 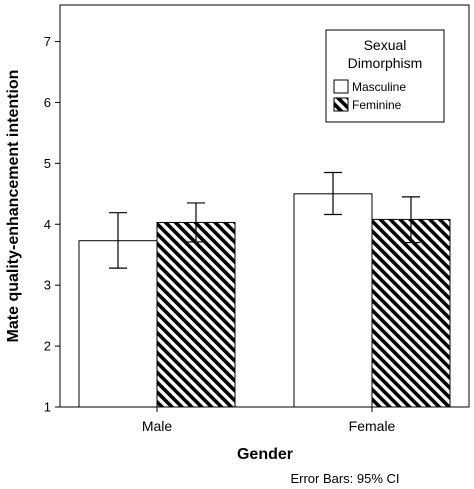 I want to click on bar-feminine-female, so click(x=411, y=313).